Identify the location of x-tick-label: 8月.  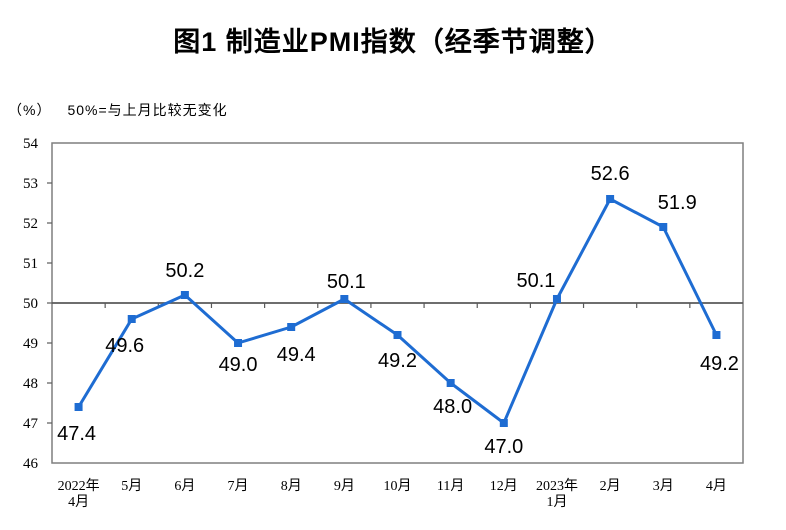
(291, 486).